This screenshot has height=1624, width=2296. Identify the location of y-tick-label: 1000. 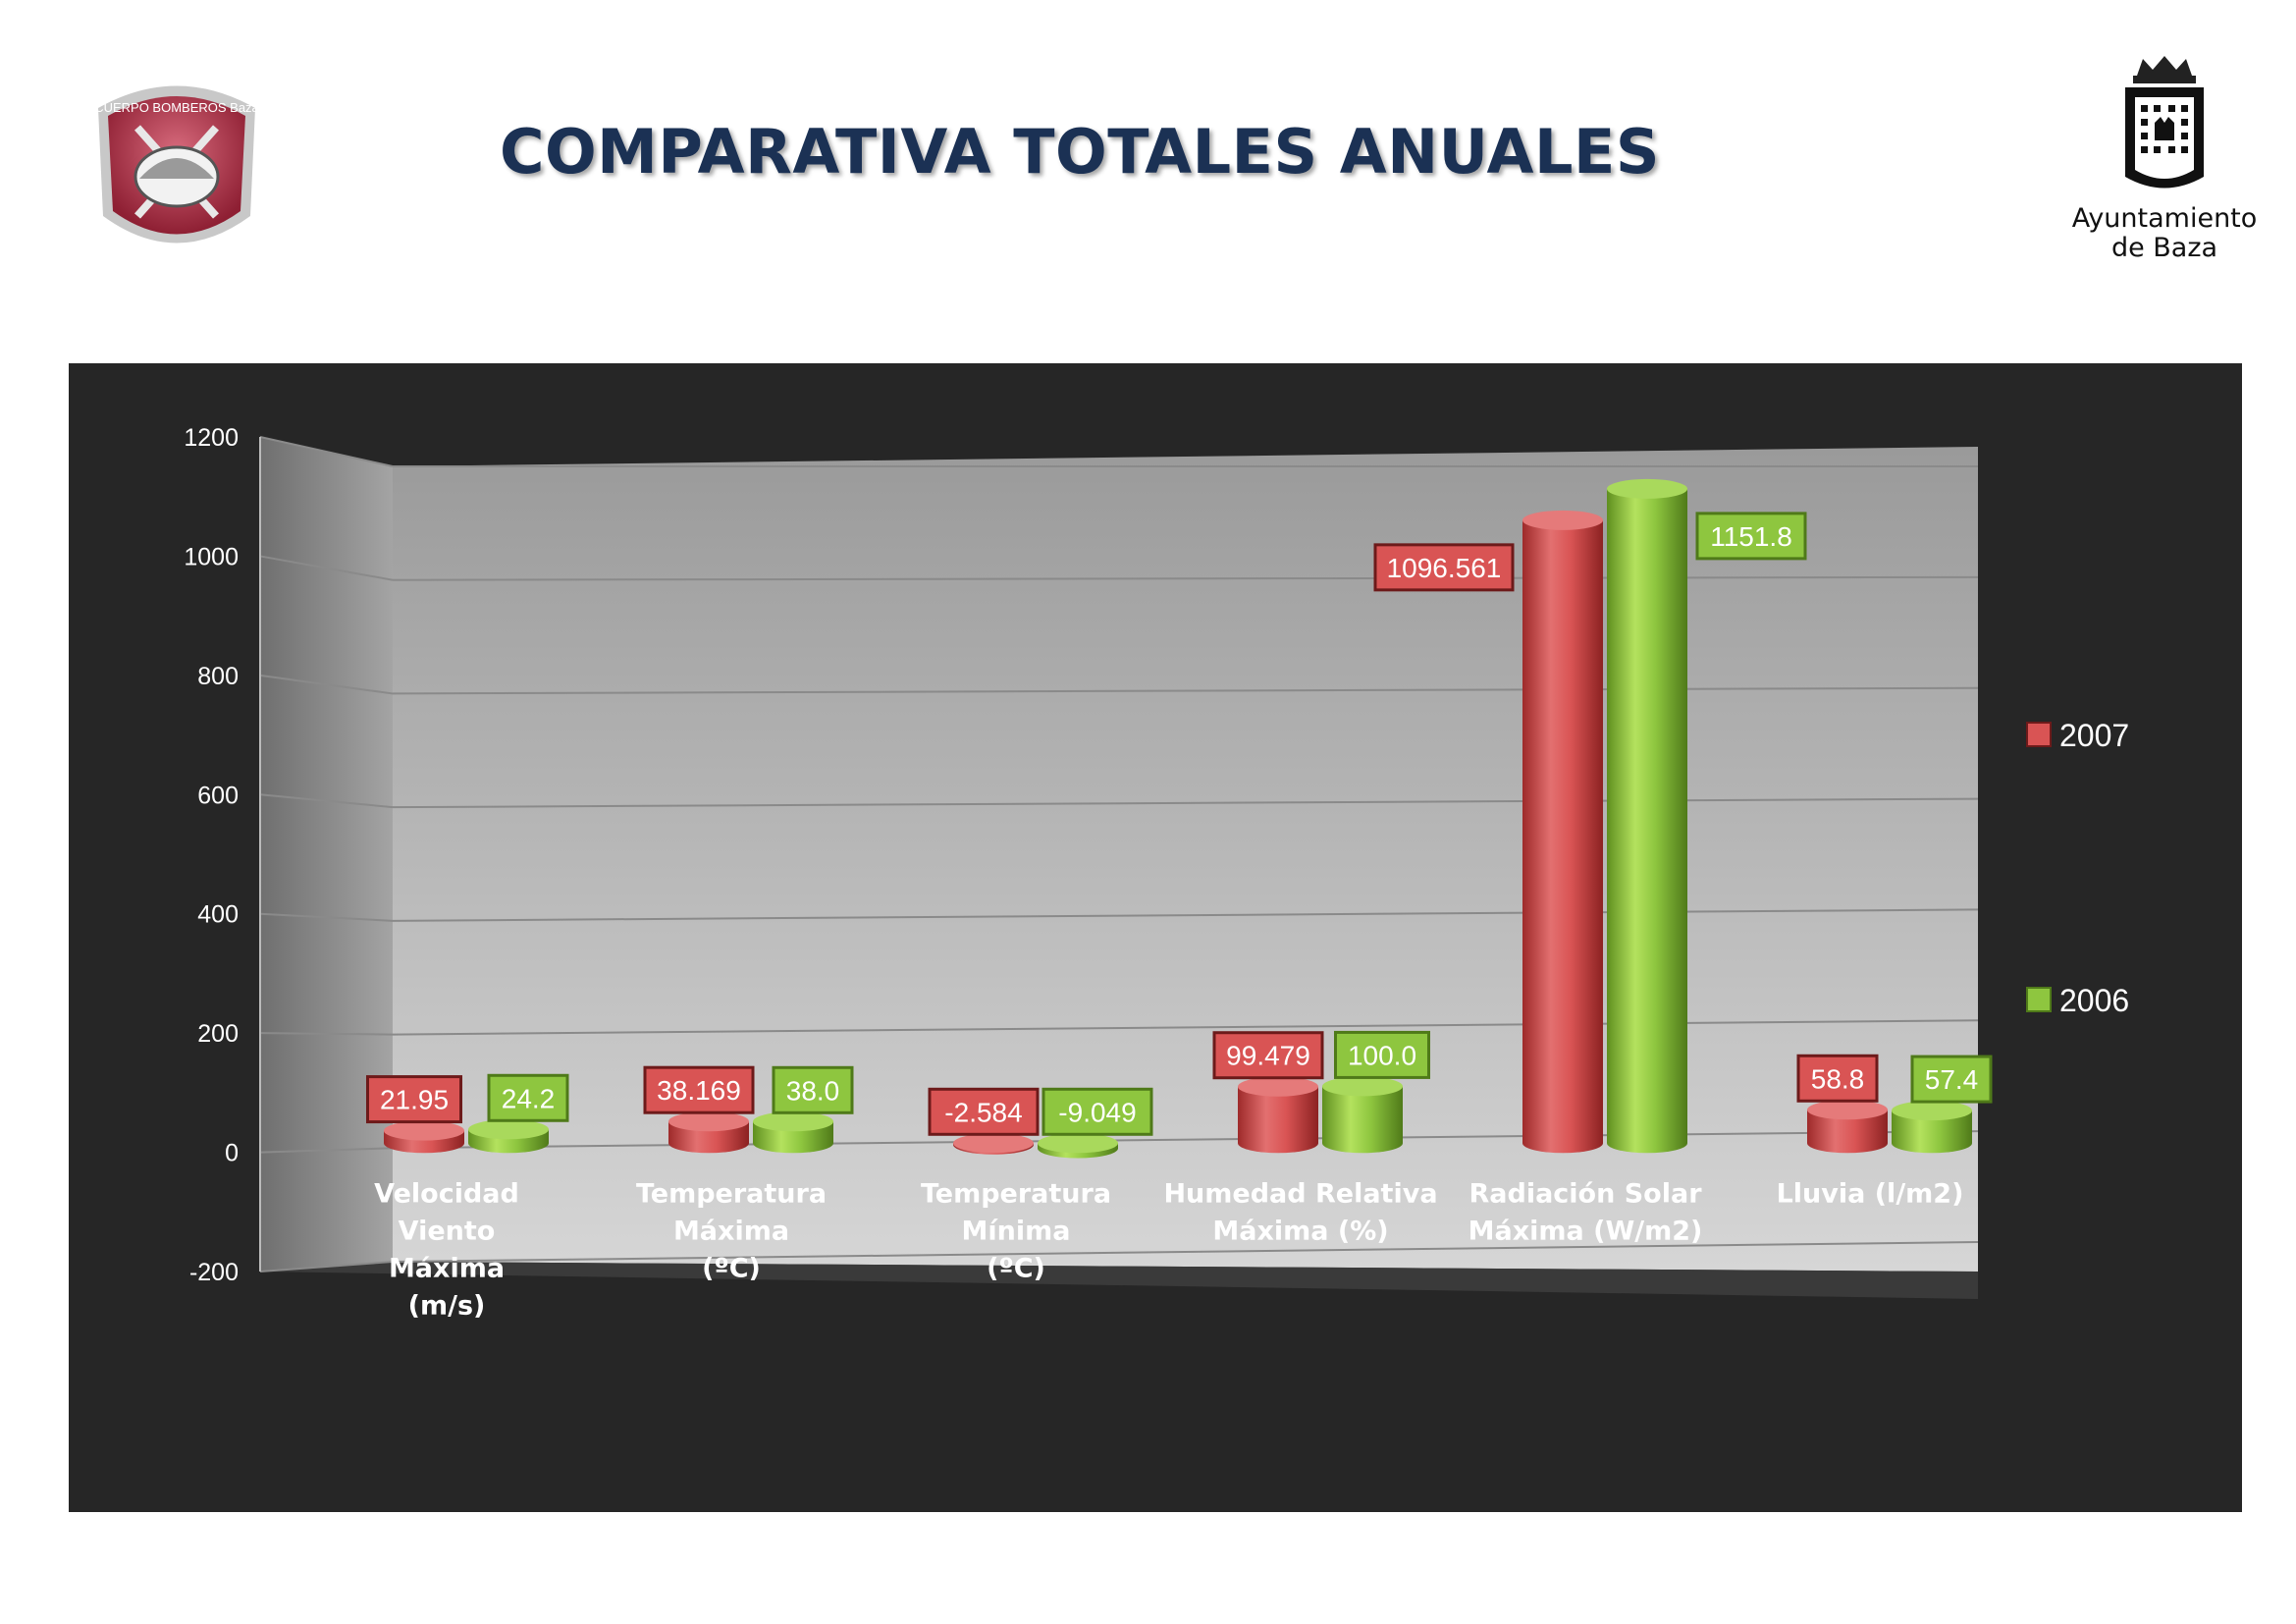
(212, 556).